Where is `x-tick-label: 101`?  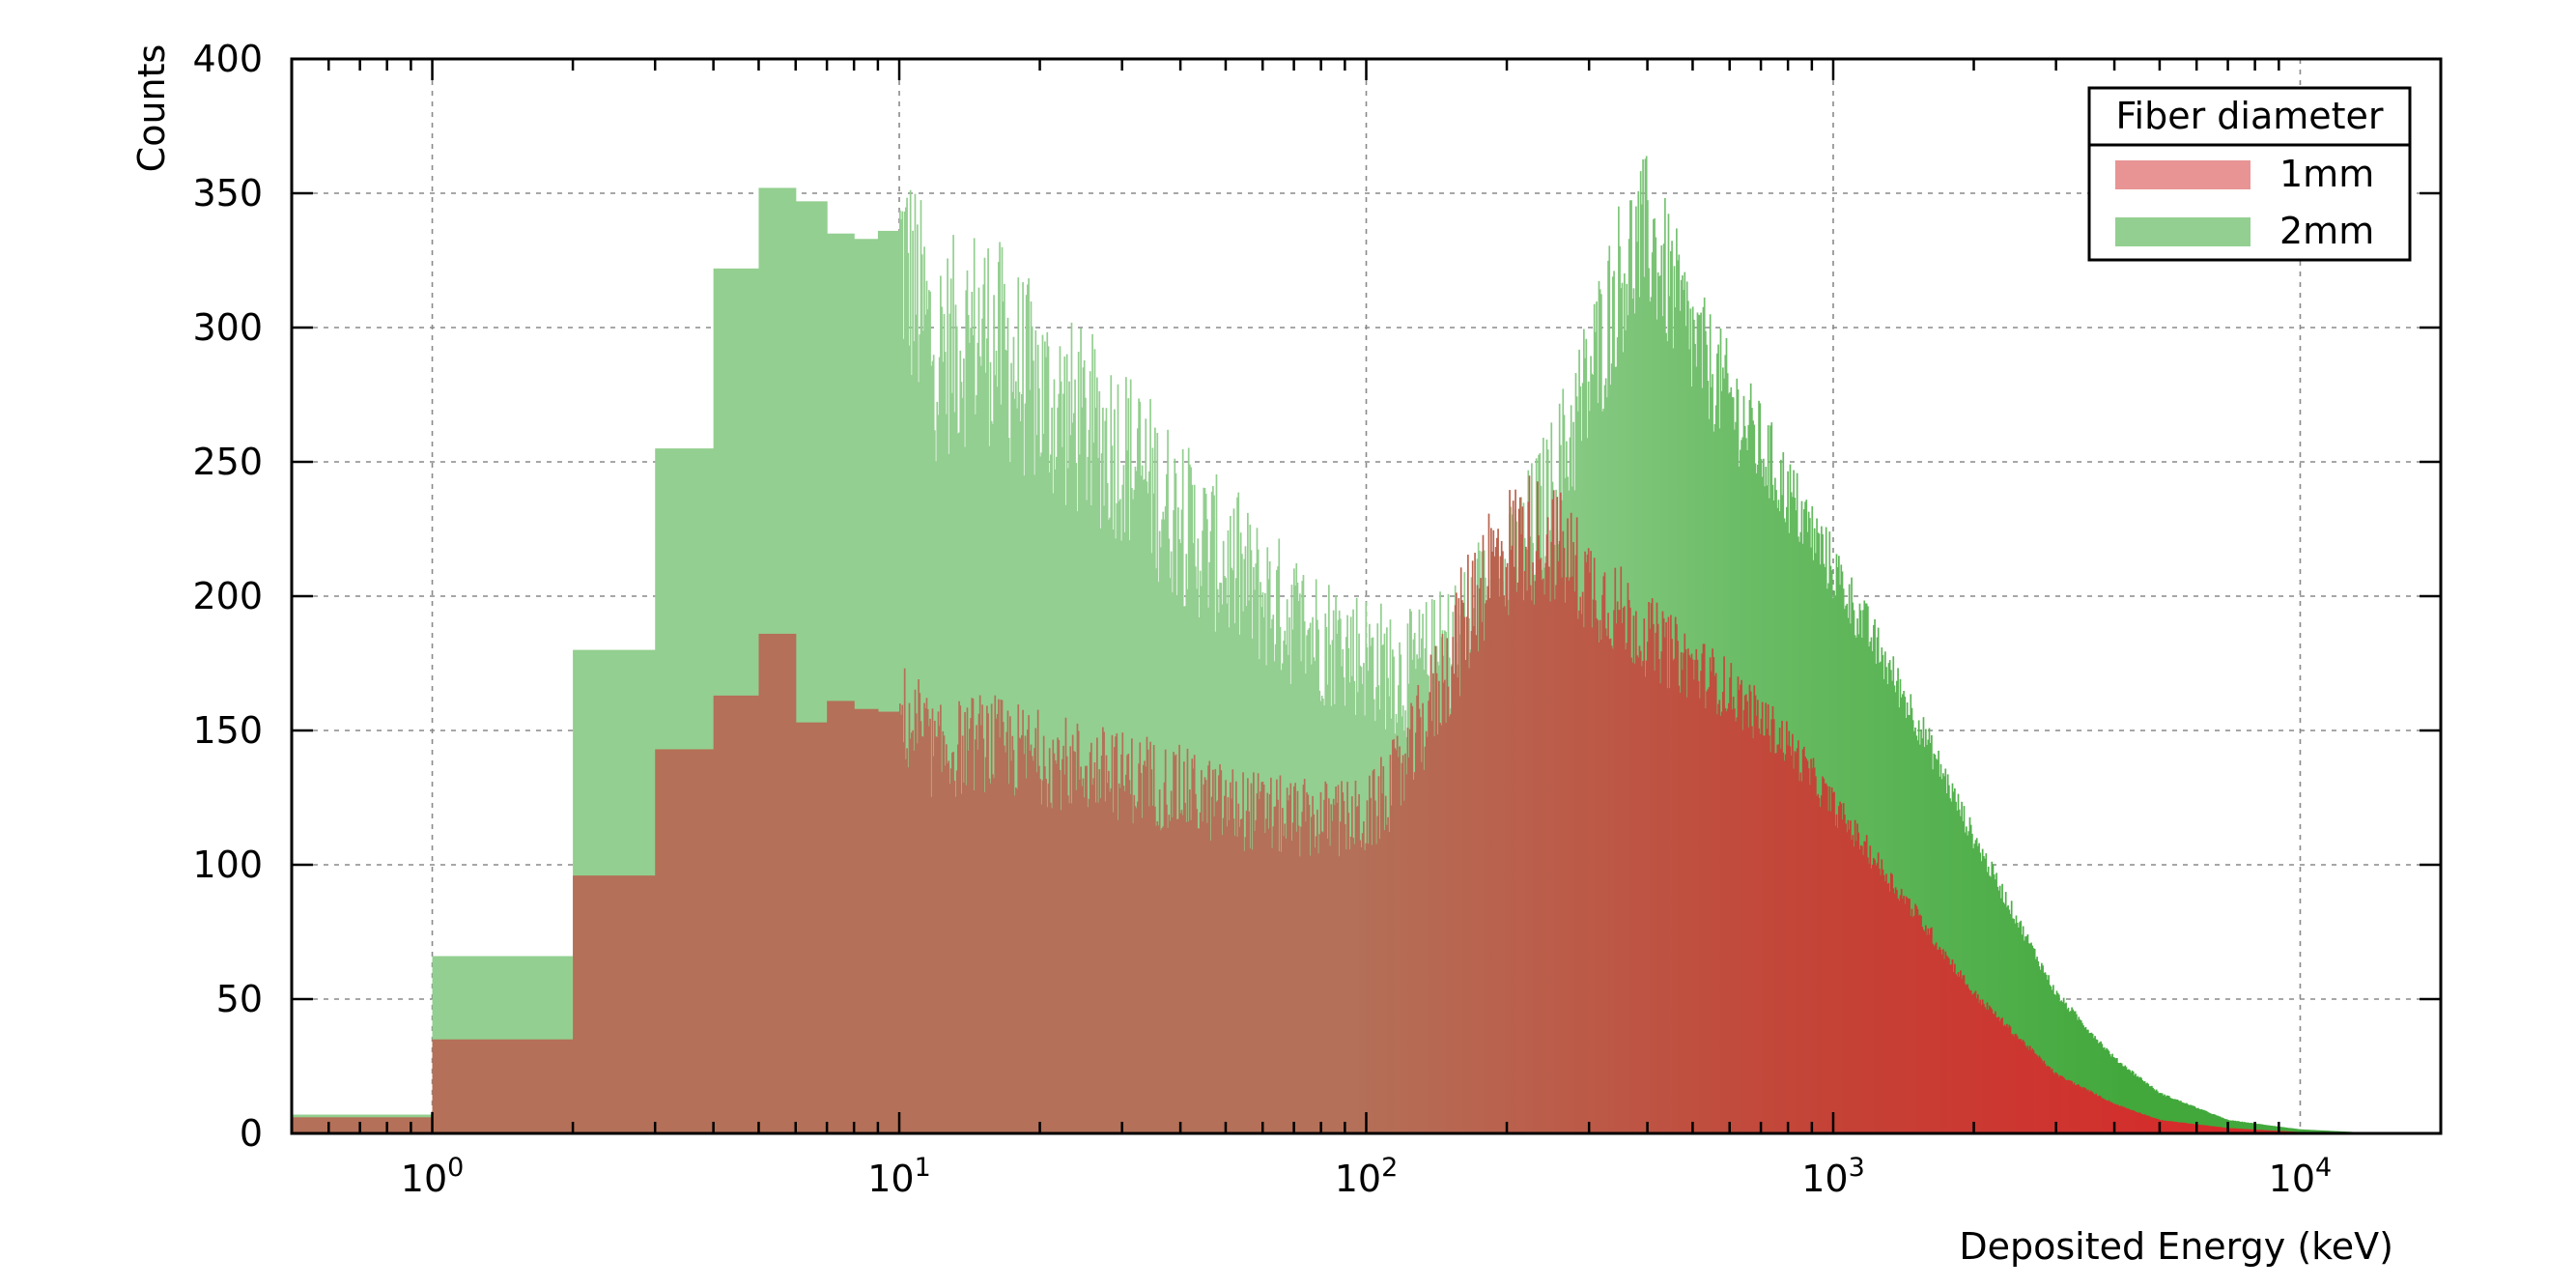 x-tick-label: 101 is located at coordinates (899, 1177).